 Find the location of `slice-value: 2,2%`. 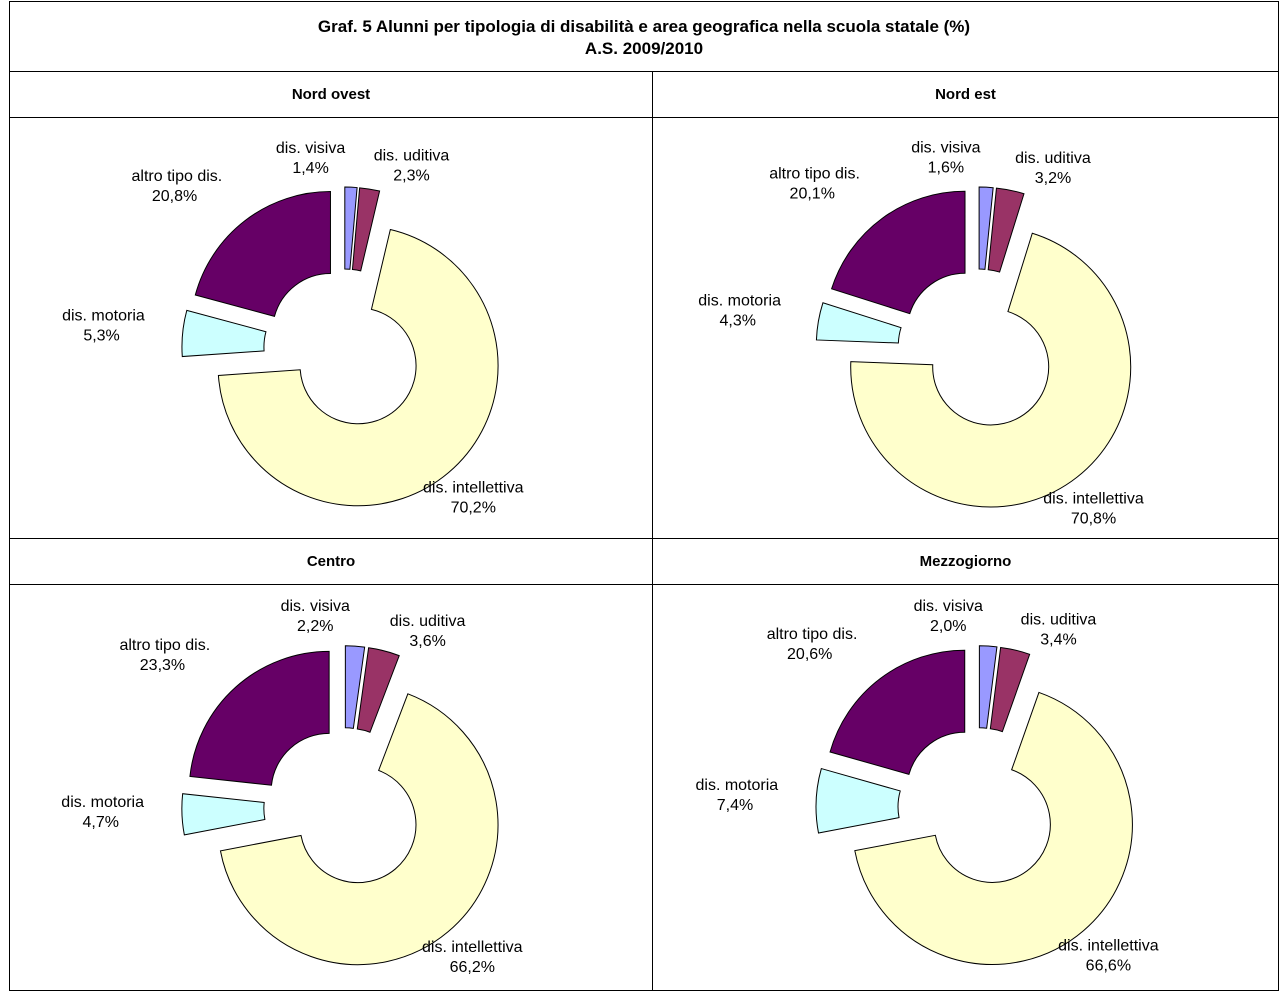

slice-value: 2,2% is located at coordinates (315, 626).